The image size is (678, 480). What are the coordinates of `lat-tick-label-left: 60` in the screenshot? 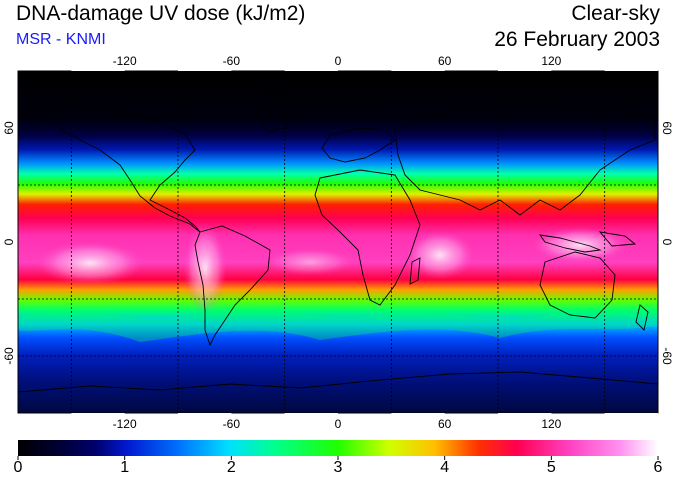 It's located at (9, 128).